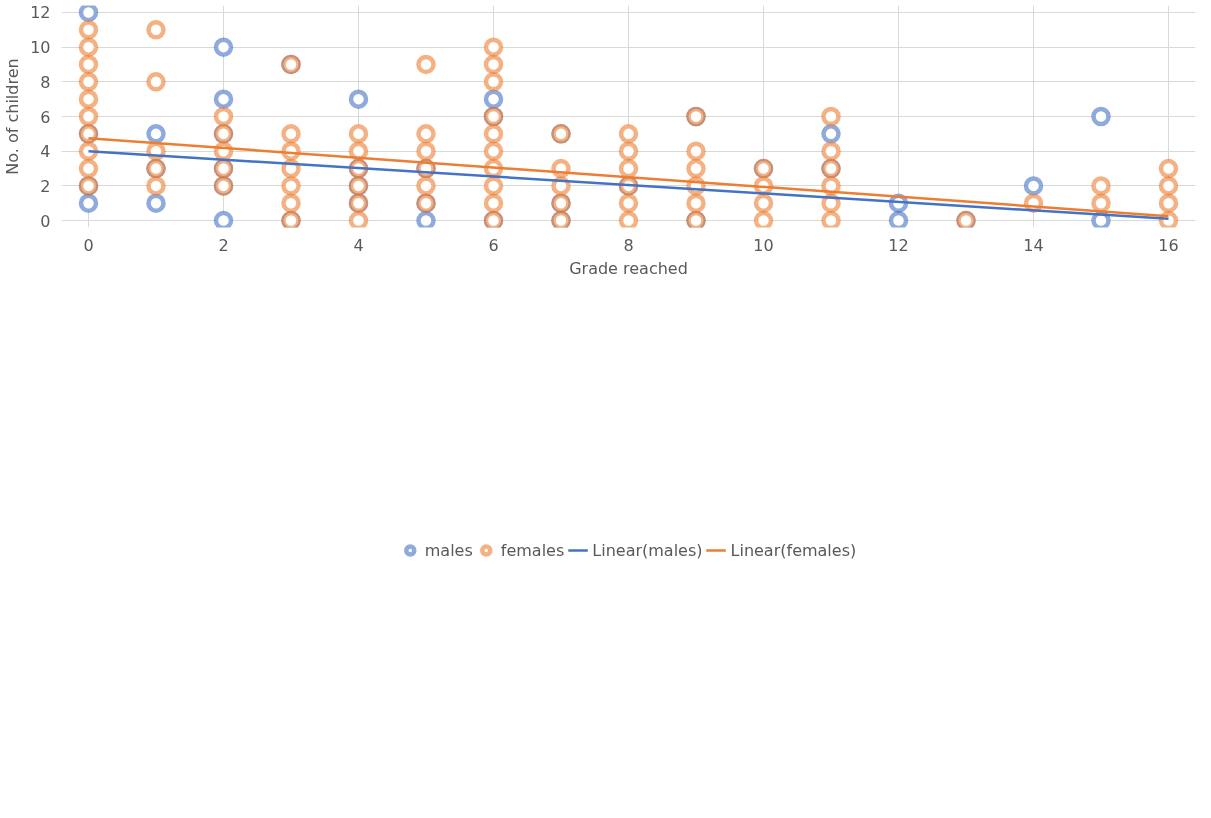 The height and width of the screenshot is (818, 1211). What do you see at coordinates (628, 268) in the screenshot?
I see `x-axis-title: Grade reached` at bounding box center [628, 268].